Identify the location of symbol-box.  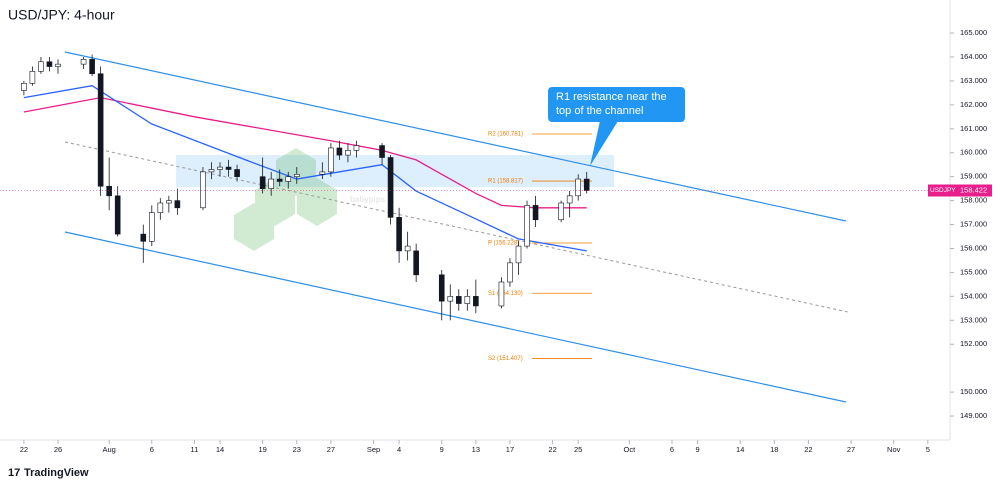
(942, 190).